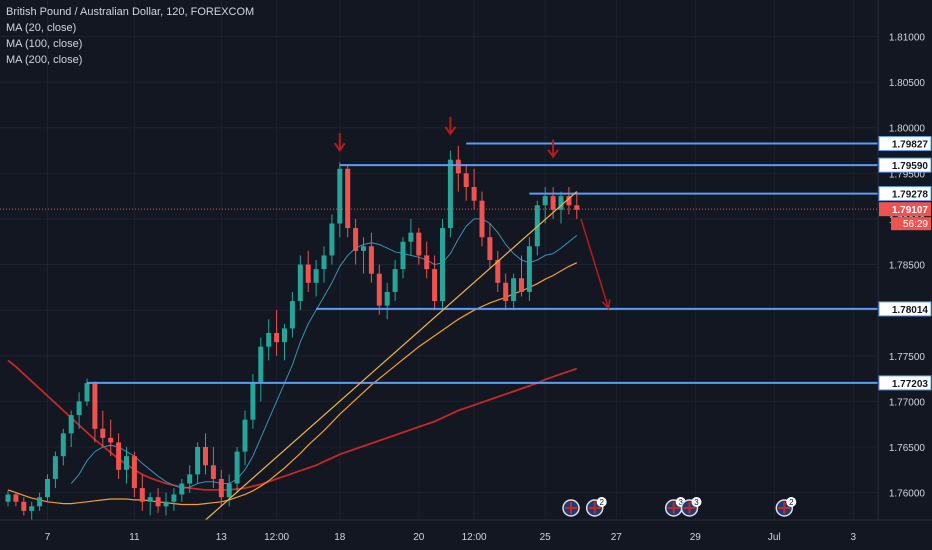 The image size is (932, 550). Describe the element at coordinates (910, 210) in the screenshot. I see `current-price-label: 1.79107` at that location.